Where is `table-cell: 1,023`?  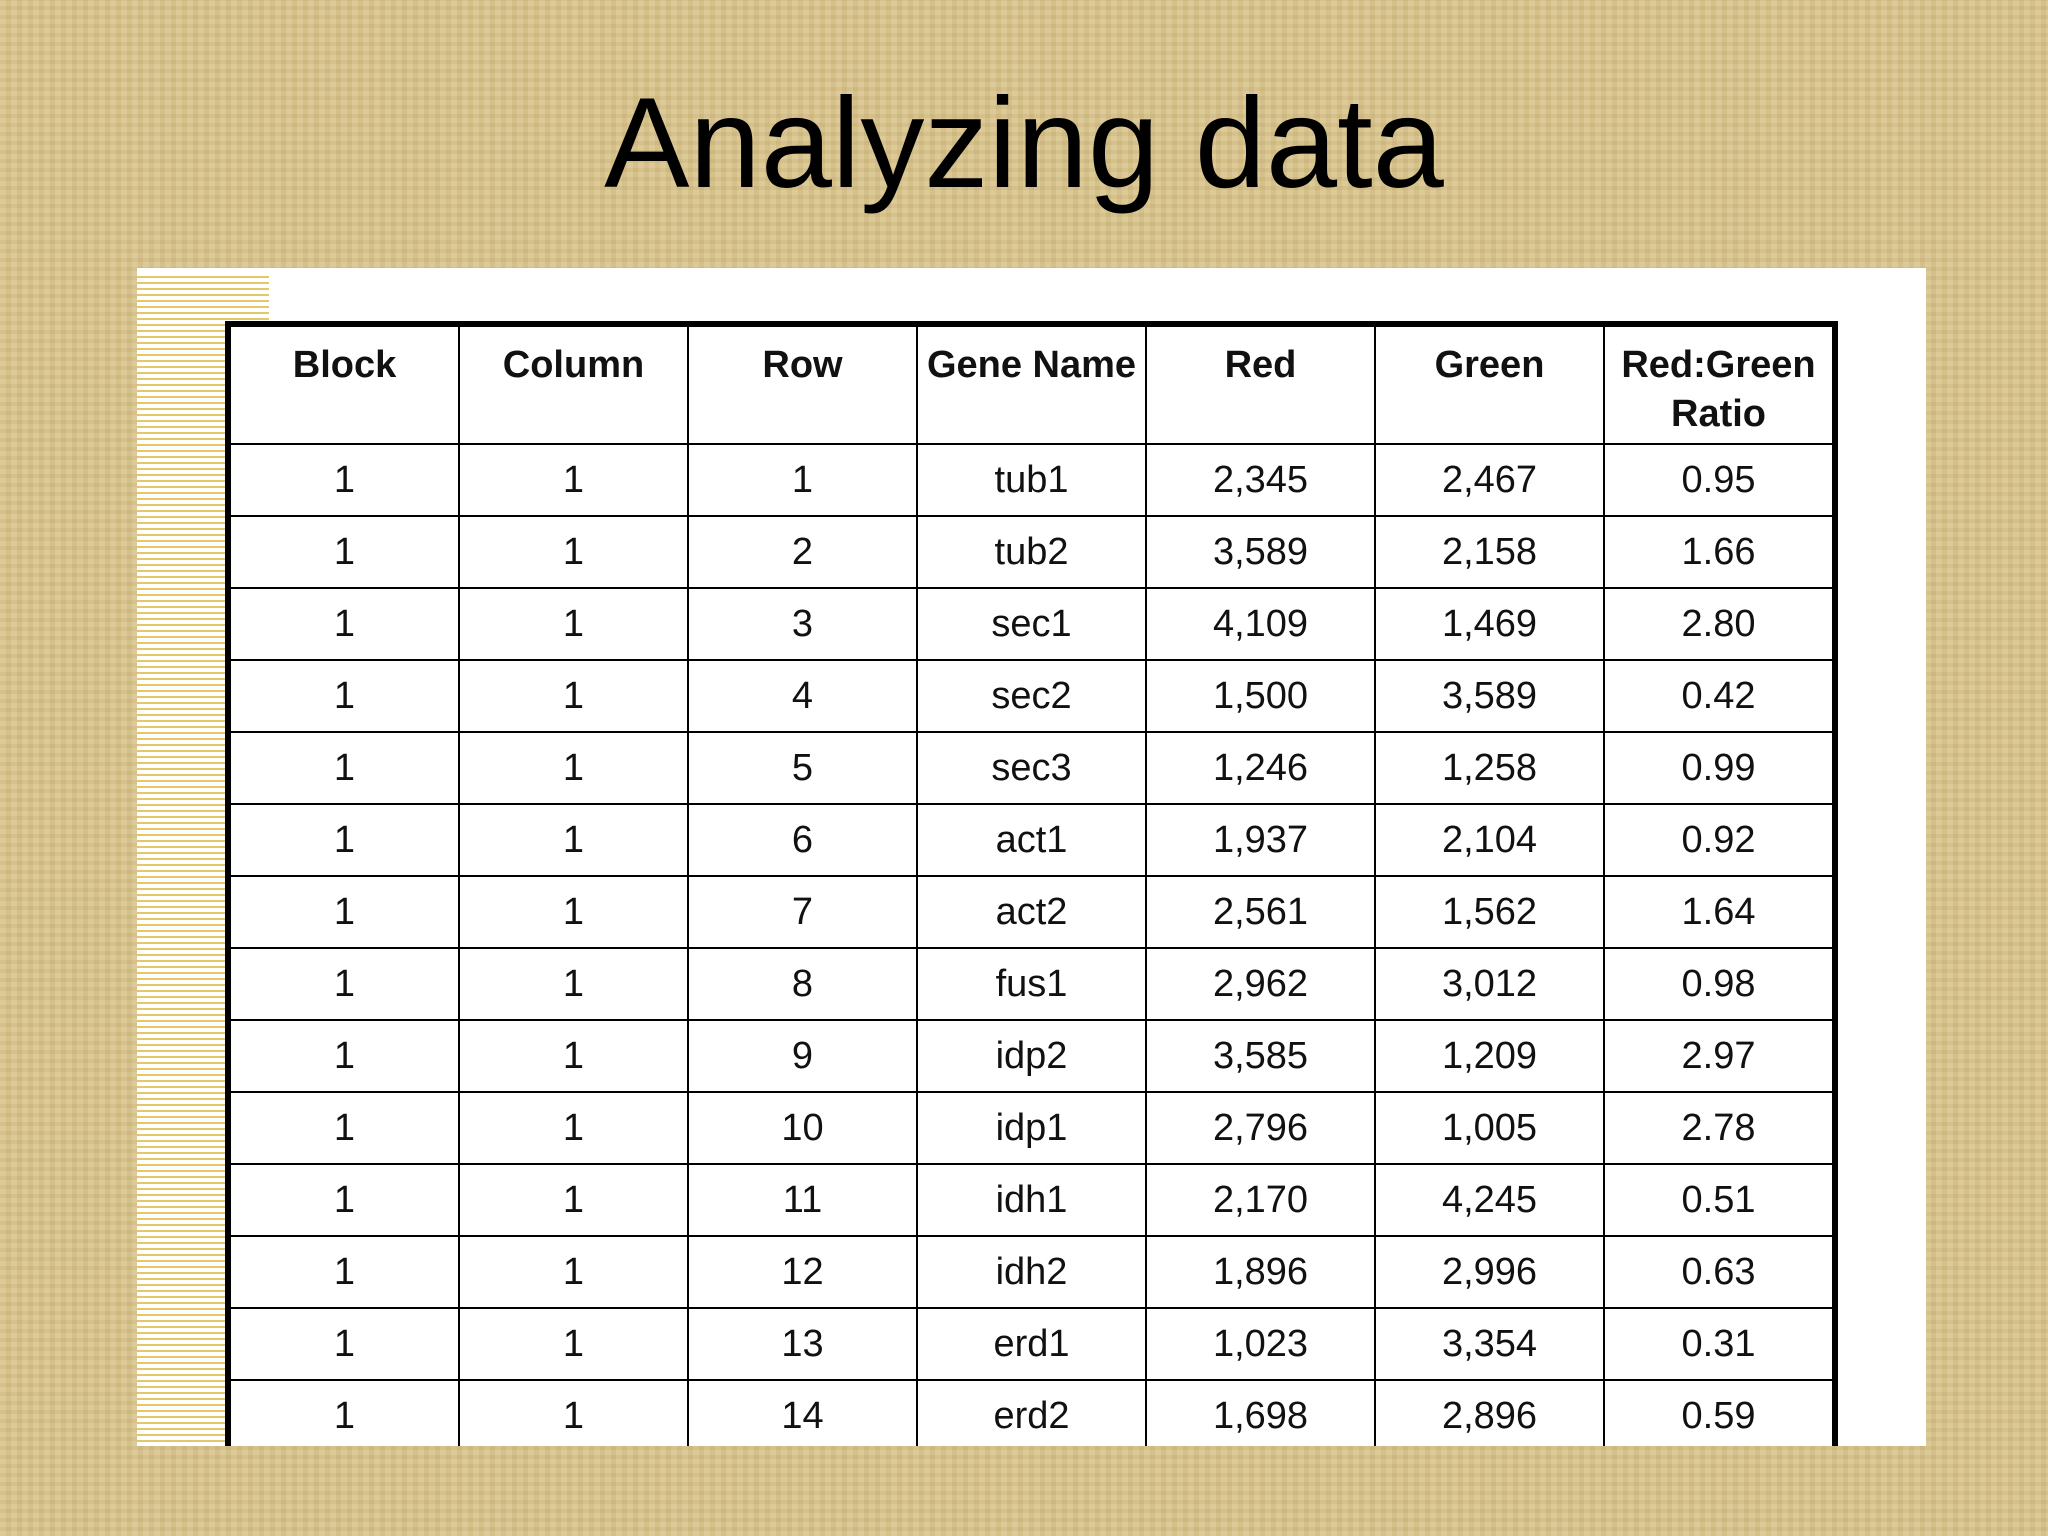 table-cell: 1,023 is located at coordinates (1260, 1344).